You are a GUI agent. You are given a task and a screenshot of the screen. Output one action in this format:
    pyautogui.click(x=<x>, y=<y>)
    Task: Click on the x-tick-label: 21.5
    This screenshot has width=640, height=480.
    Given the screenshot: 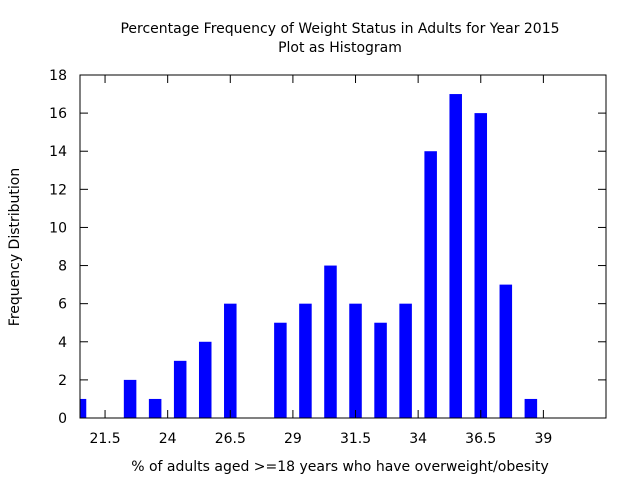 What is the action you would take?
    pyautogui.click(x=104, y=439)
    